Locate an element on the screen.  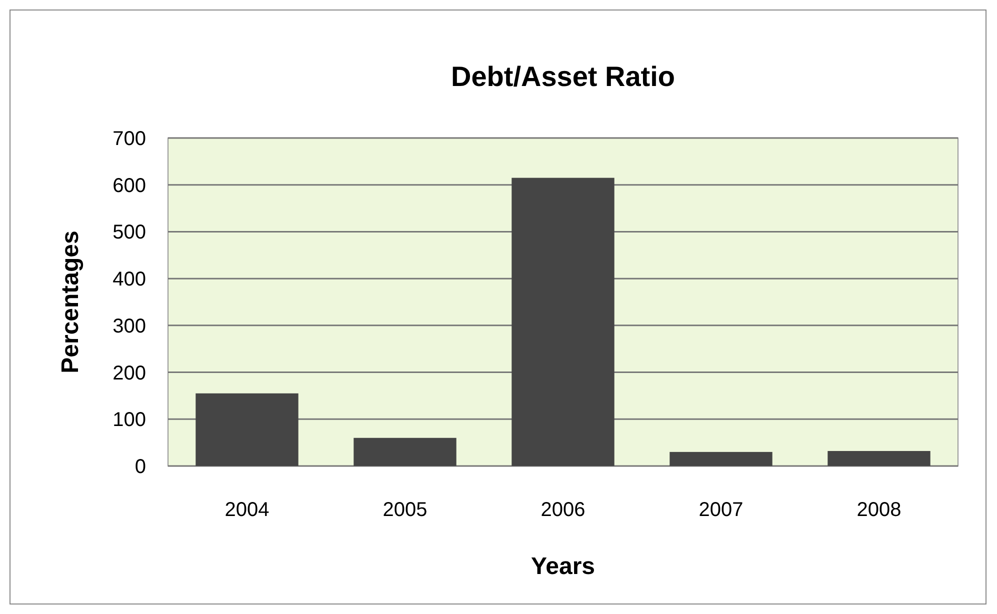
x-axis-title: Years is located at coordinates (563, 566).